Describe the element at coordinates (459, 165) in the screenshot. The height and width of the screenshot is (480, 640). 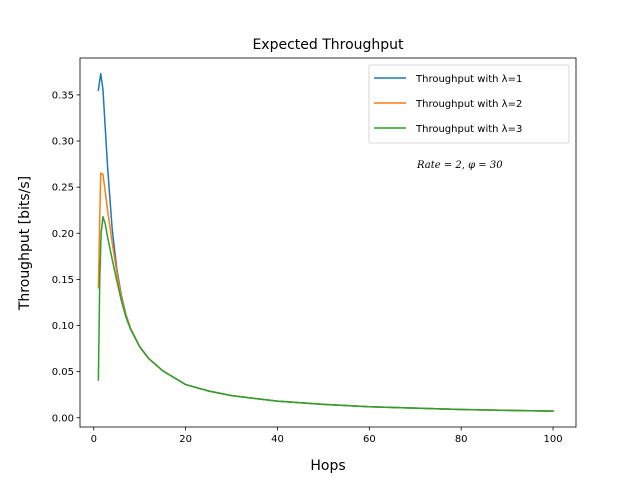
I see `annotation-text: Rate = 2, φ = 30` at that location.